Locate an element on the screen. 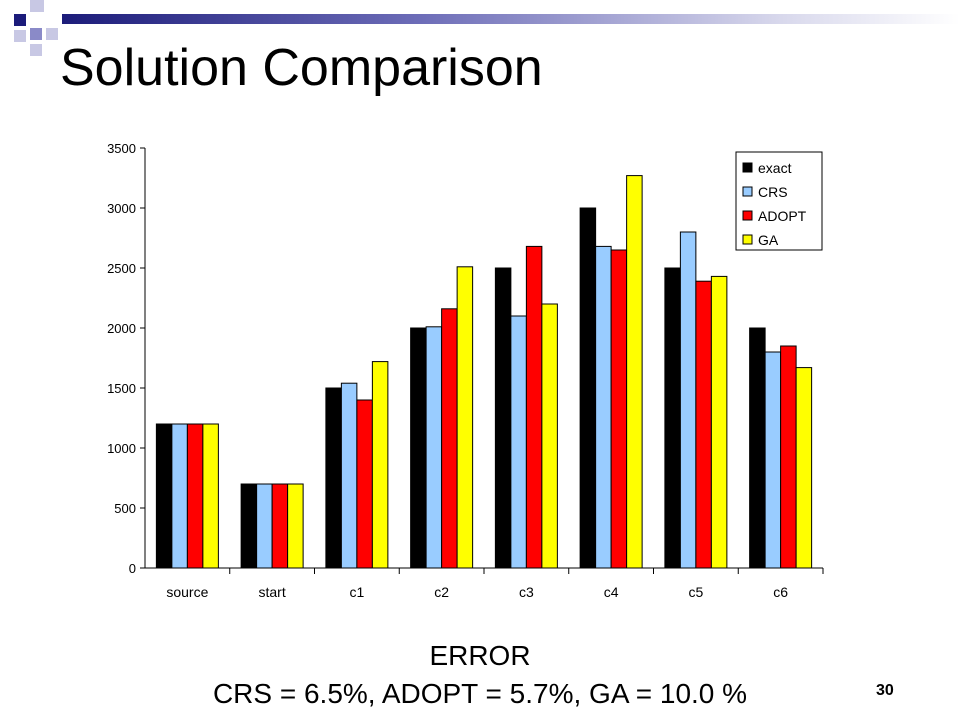 The image size is (960, 720). y-tick-label: 500 is located at coordinates (125, 508).